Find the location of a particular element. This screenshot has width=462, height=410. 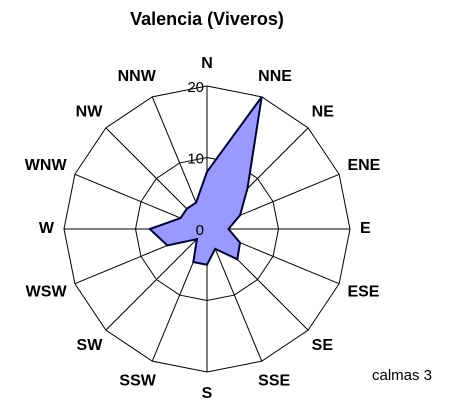

category-label: ESE is located at coordinates (363, 291).